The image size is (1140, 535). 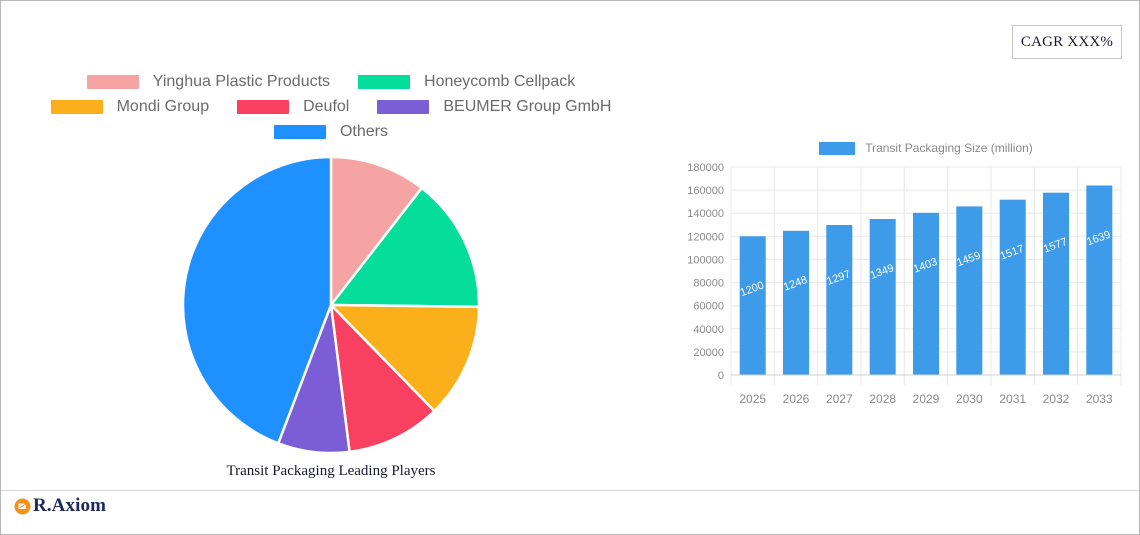 What do you see at coordinates (949, 148) in the screenshot?
I see `bar-legend-label: Transit Packaging Size (million)` at bounding box center [949, 148].